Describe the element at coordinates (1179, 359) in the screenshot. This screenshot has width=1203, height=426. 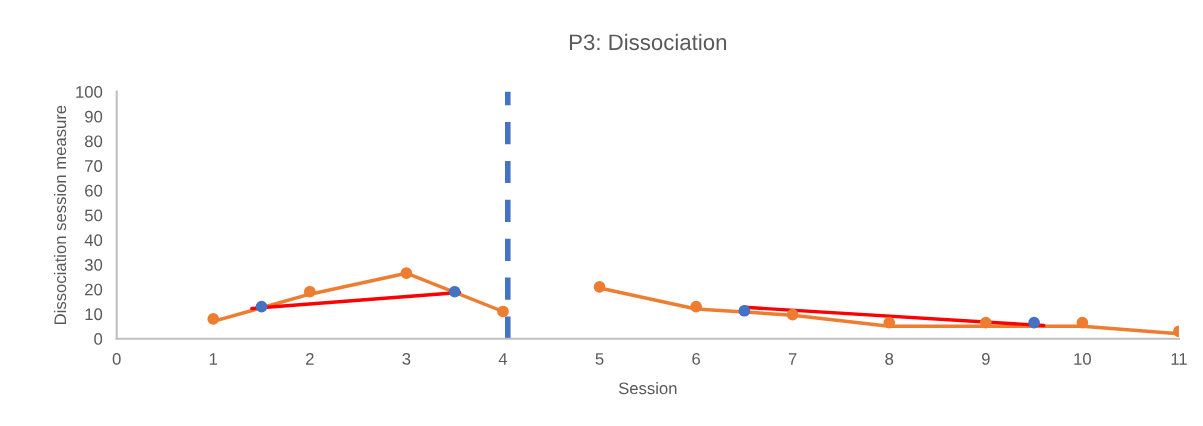
I see `x-tick-label: 11` at that location.